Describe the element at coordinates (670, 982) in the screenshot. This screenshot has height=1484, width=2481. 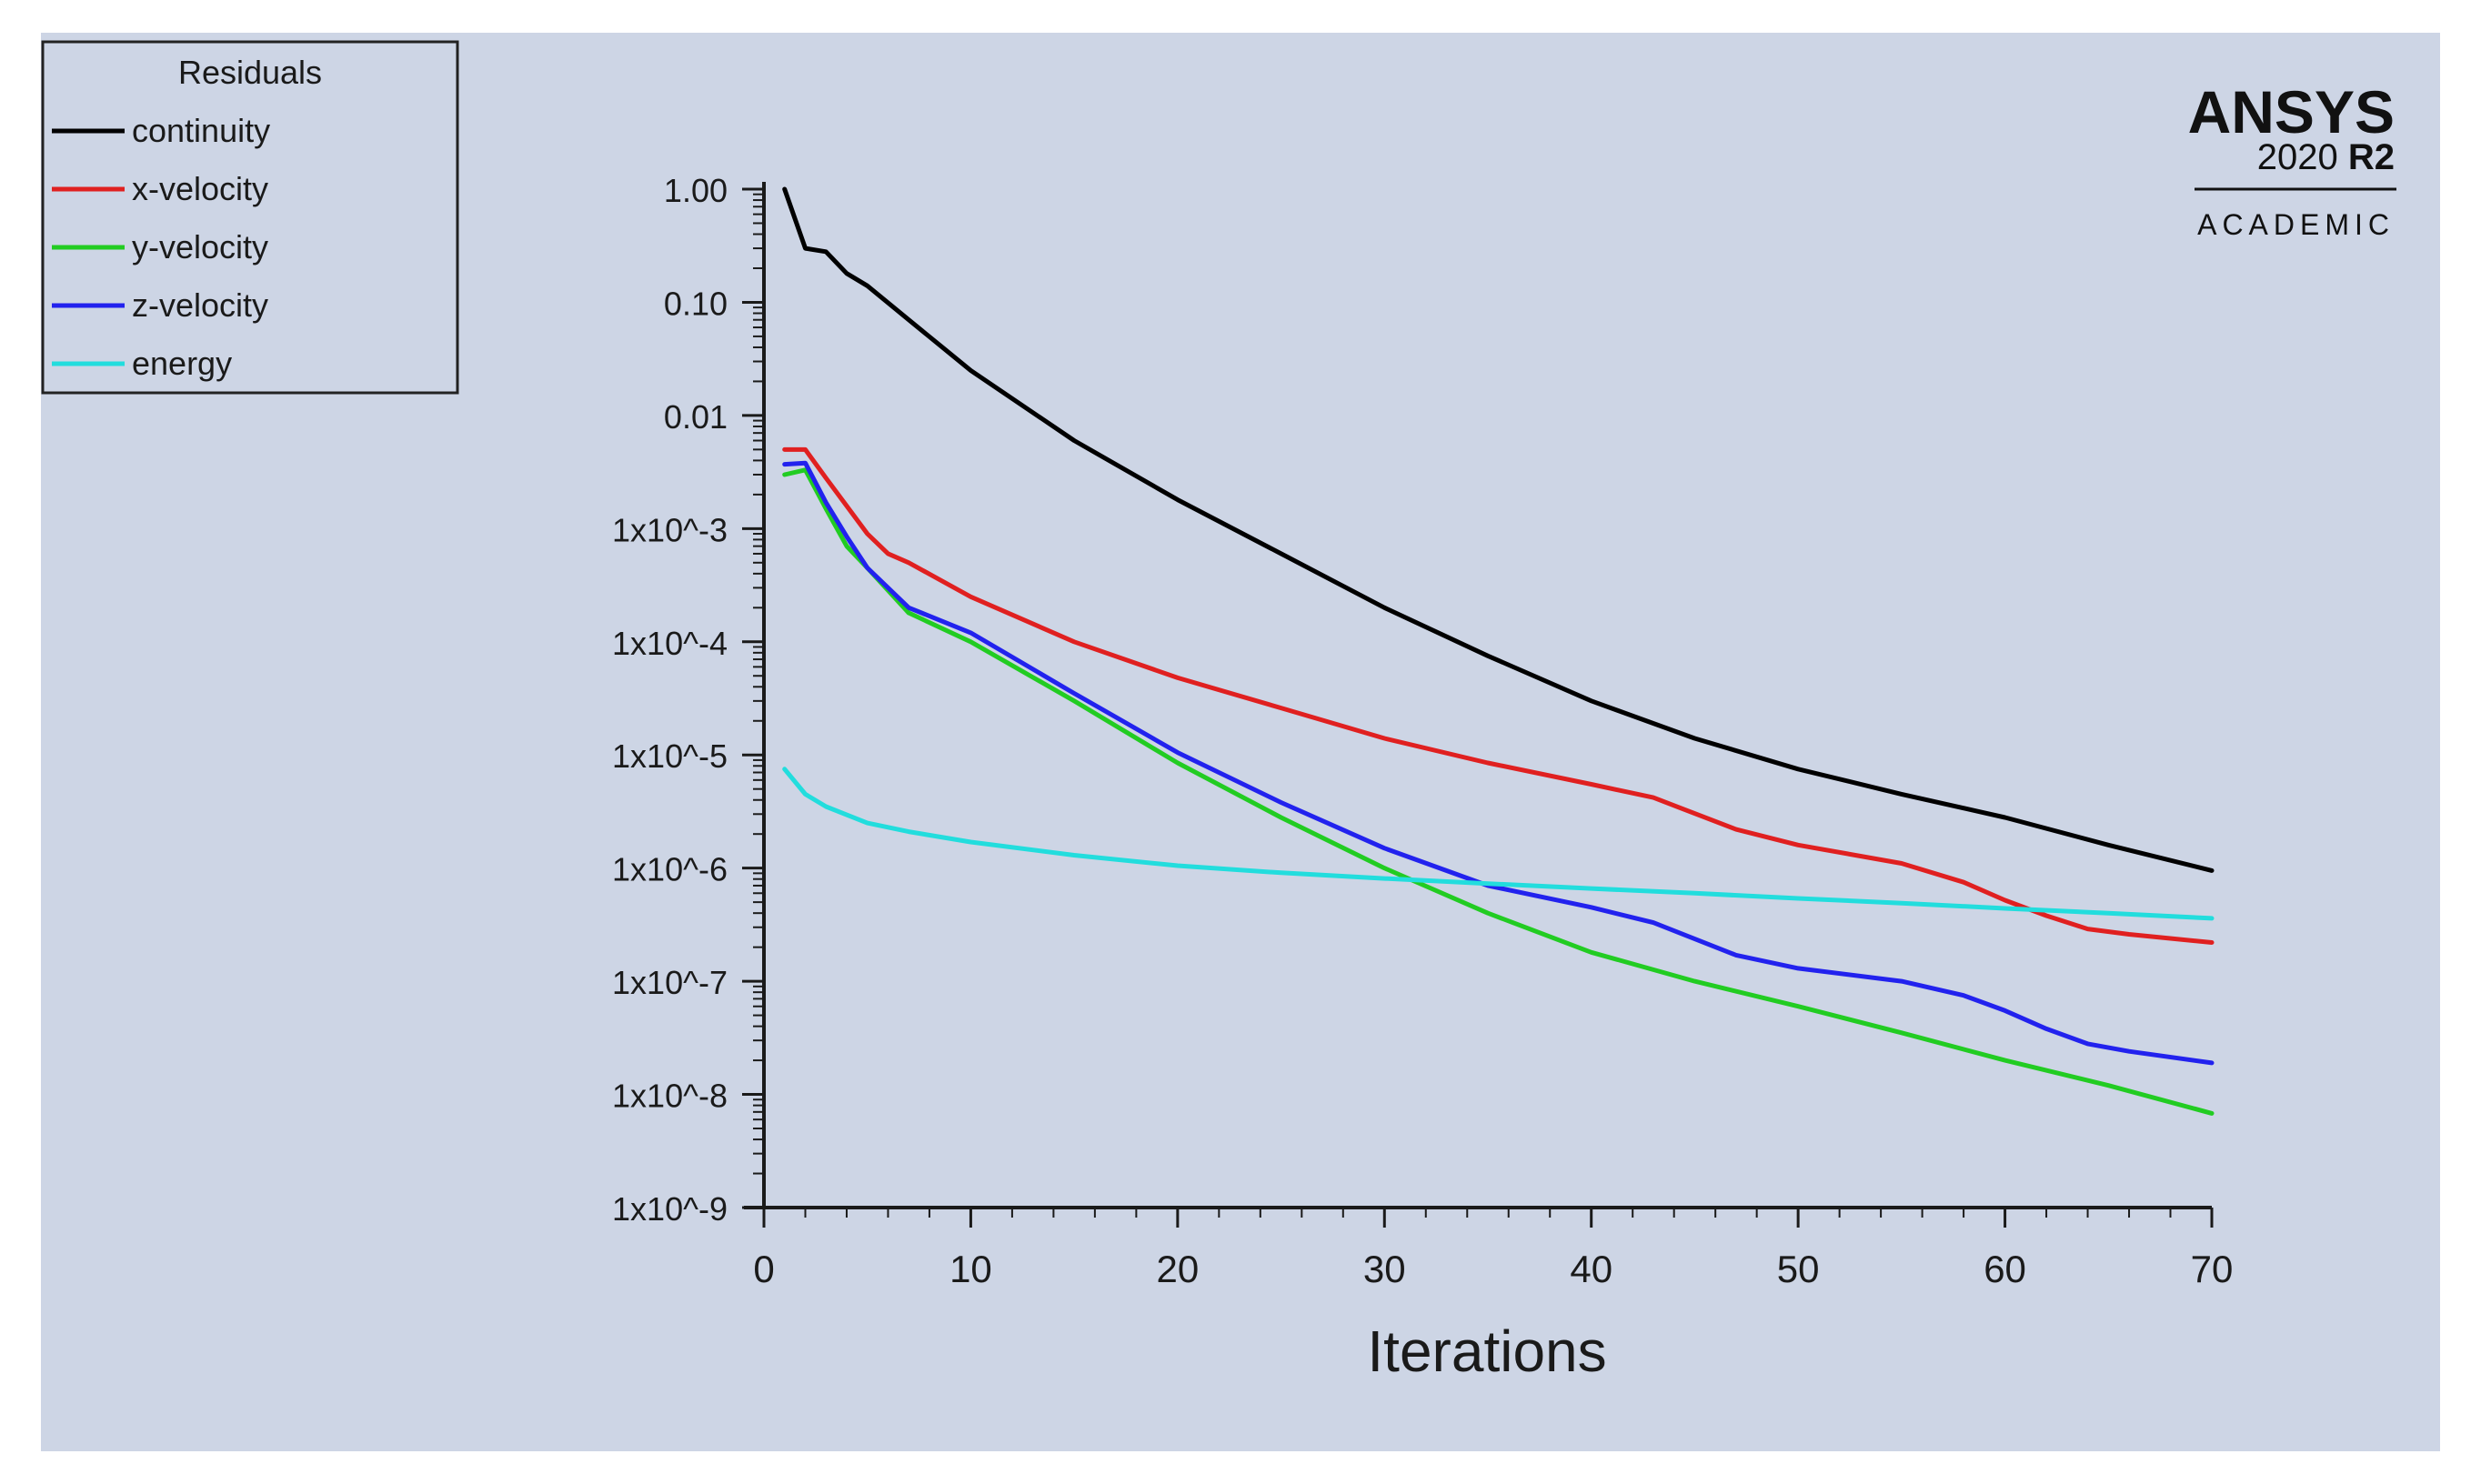
I see `y-tick-label: 1x10^-7` at that location.